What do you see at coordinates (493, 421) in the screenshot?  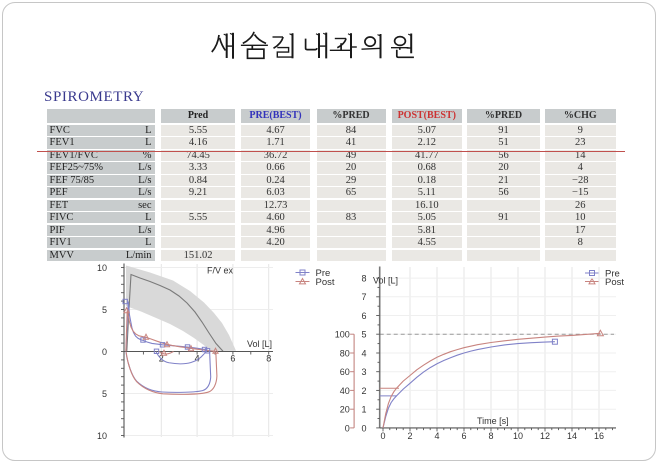 I see `svg-text: Time [s]` at bounding box center [493, 421].